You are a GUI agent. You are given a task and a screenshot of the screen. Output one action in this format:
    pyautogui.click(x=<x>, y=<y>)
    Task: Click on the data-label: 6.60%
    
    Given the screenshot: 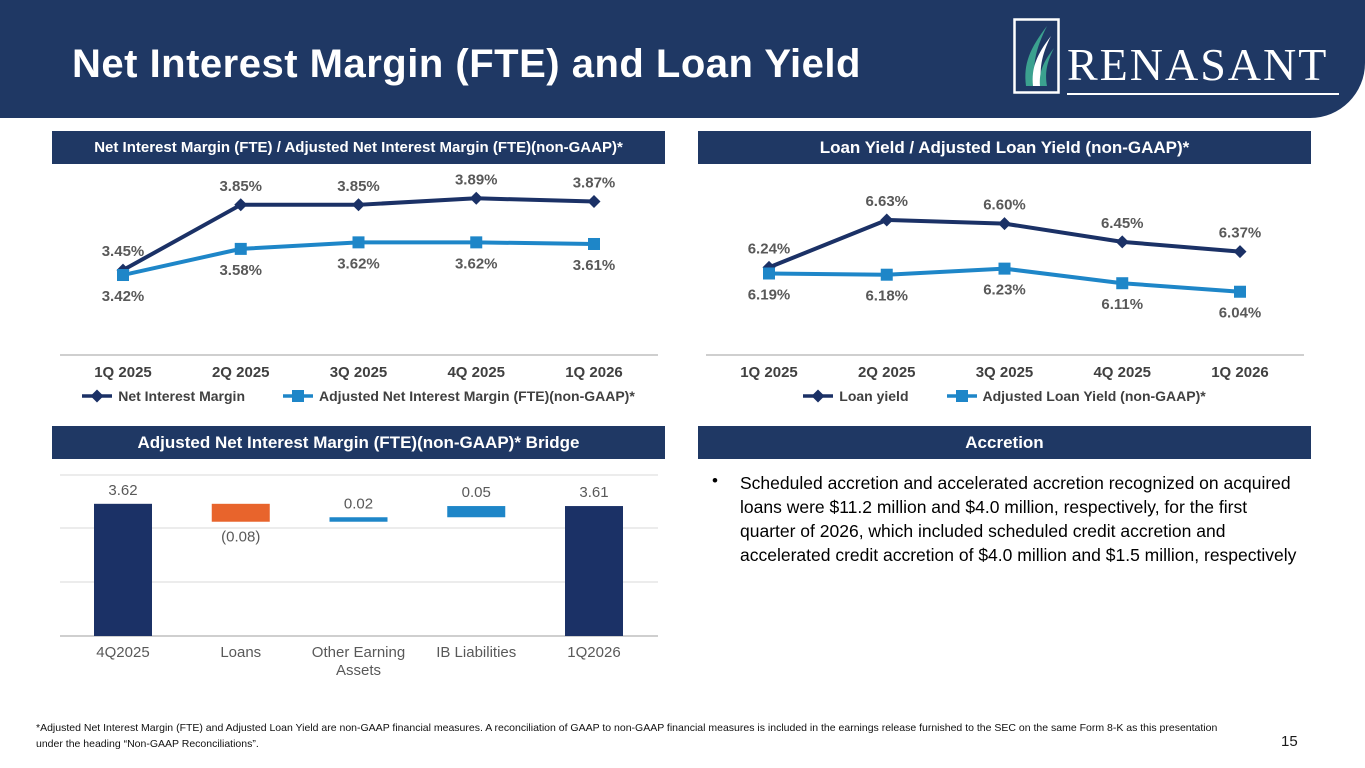 What is the action you would take?
    pyautogui.click(x=1004, y=205)
    